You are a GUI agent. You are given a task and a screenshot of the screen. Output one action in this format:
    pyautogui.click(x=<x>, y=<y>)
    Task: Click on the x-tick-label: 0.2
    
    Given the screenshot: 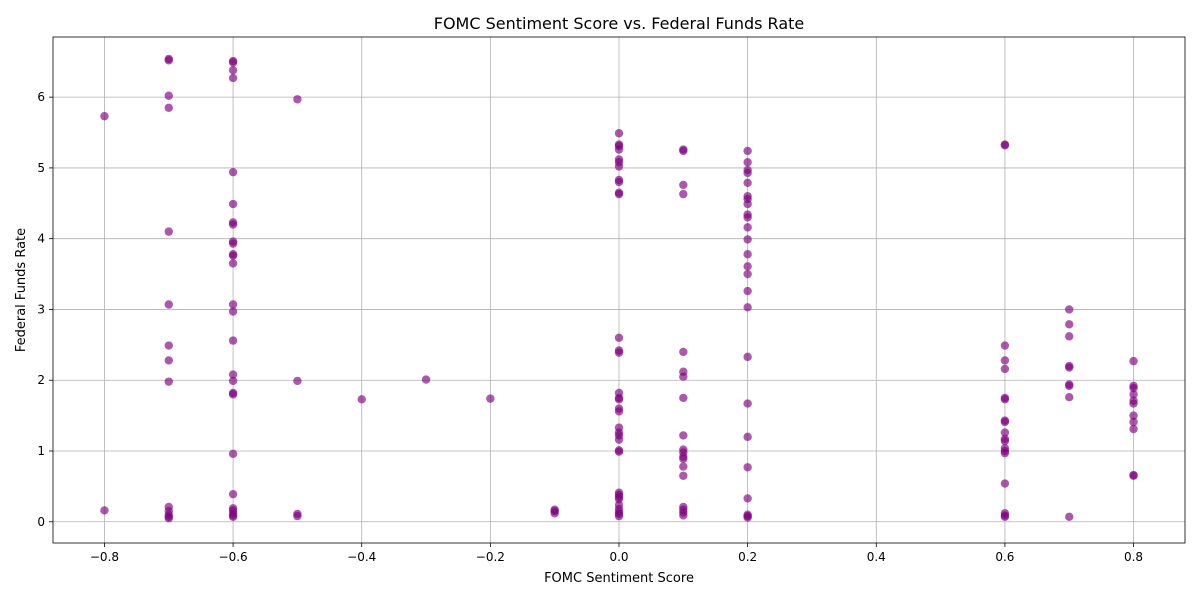 What is the action you would take?
    pyautogui.click(x=747, y=557)
    